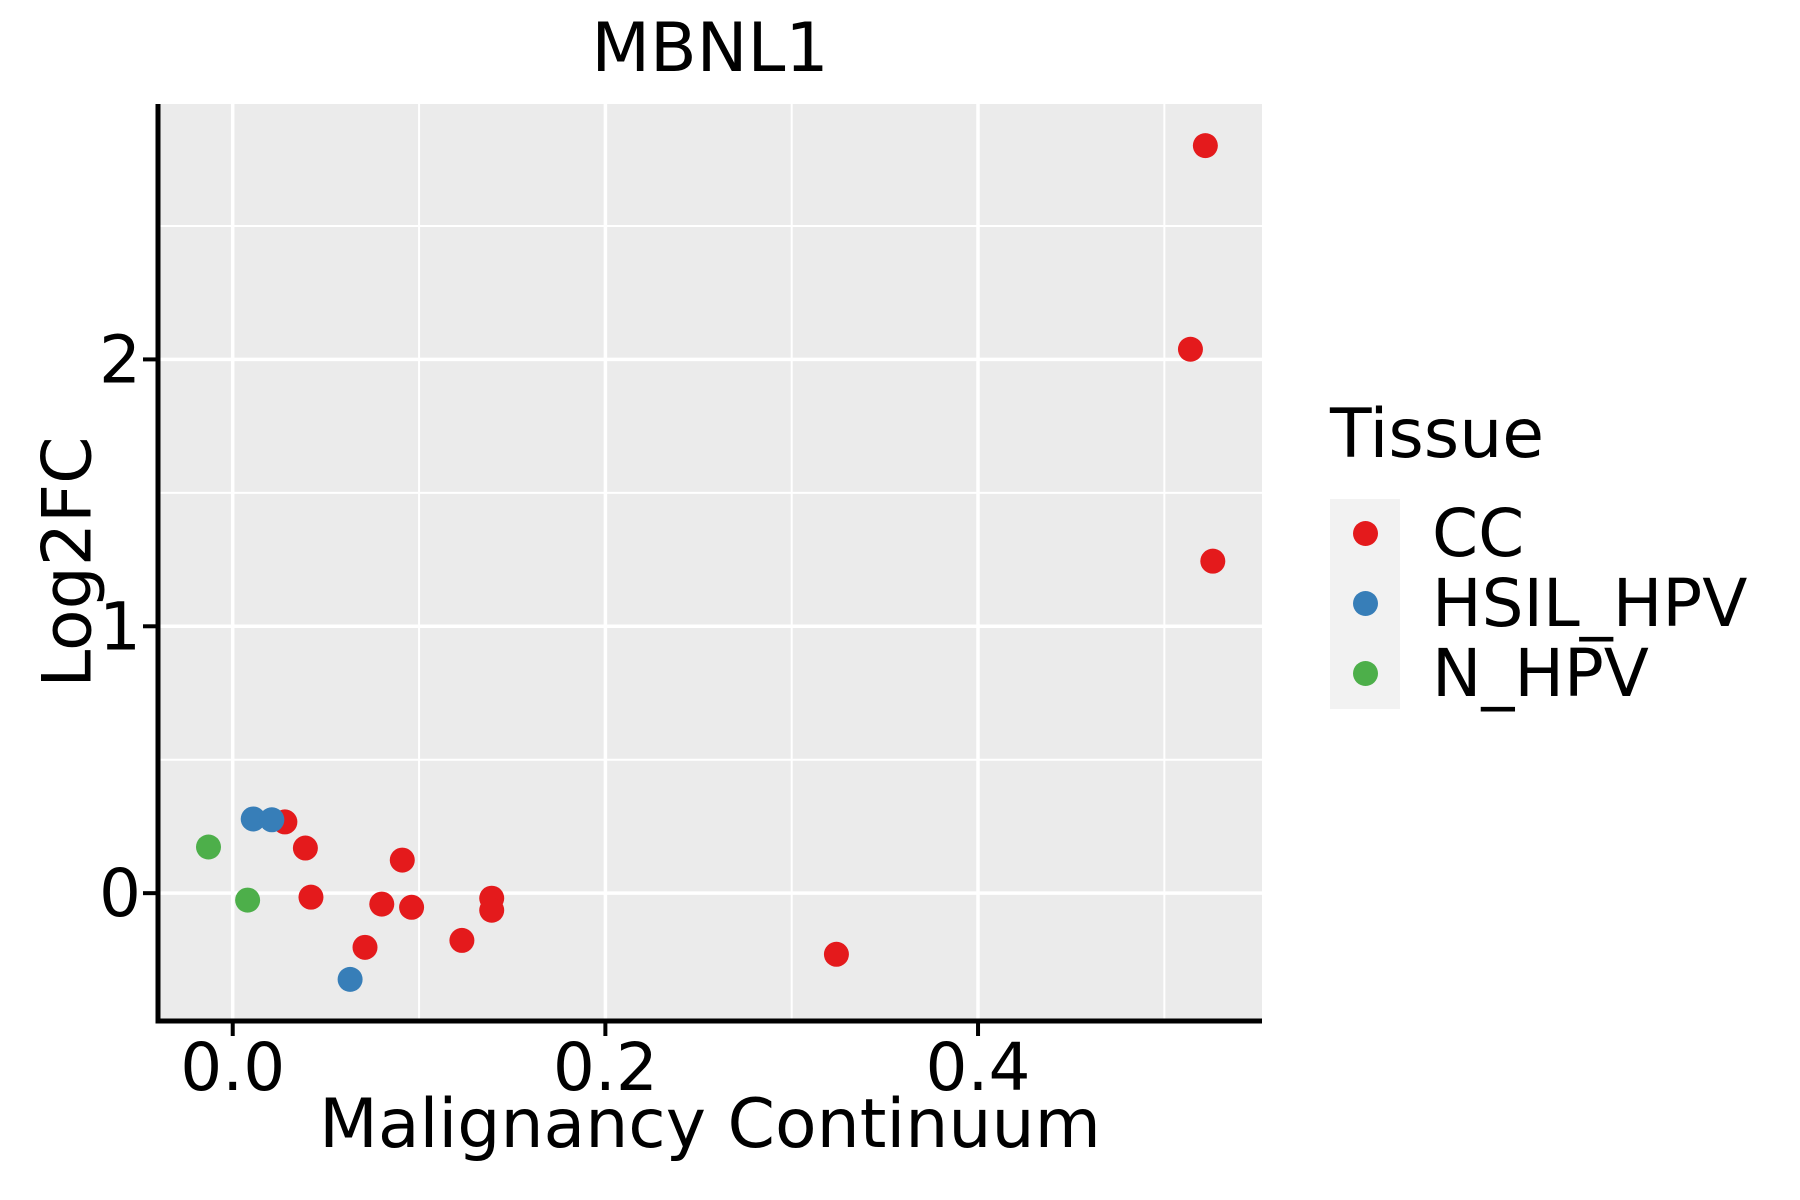 The height and width of the screenshot is (1200, 1800). What do you see at coordinates (710, 1124) in the screenshot?
I see `x-axis-title: Malignancy Continuum` at bounding box center [710, 1124].